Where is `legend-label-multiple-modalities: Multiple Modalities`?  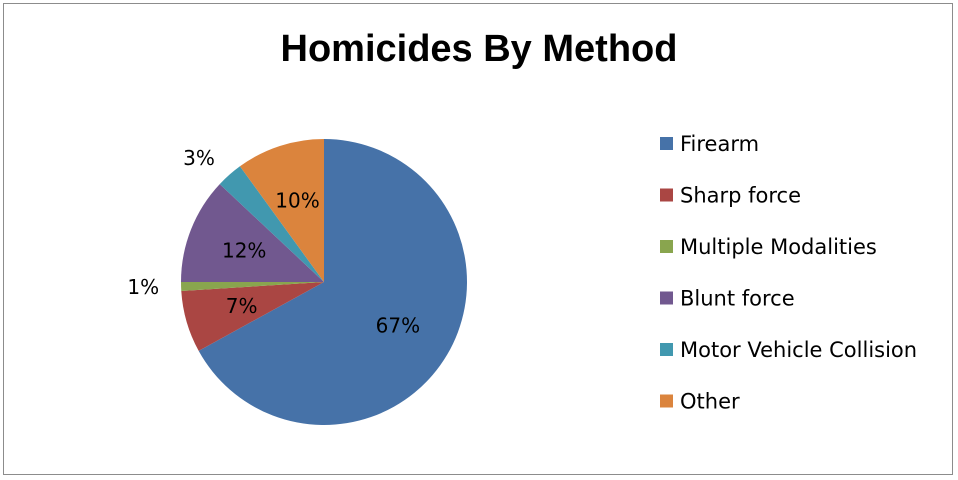 legend-label-multiple-modalities: Multiple Modalities is located at coordinates (778, 247).